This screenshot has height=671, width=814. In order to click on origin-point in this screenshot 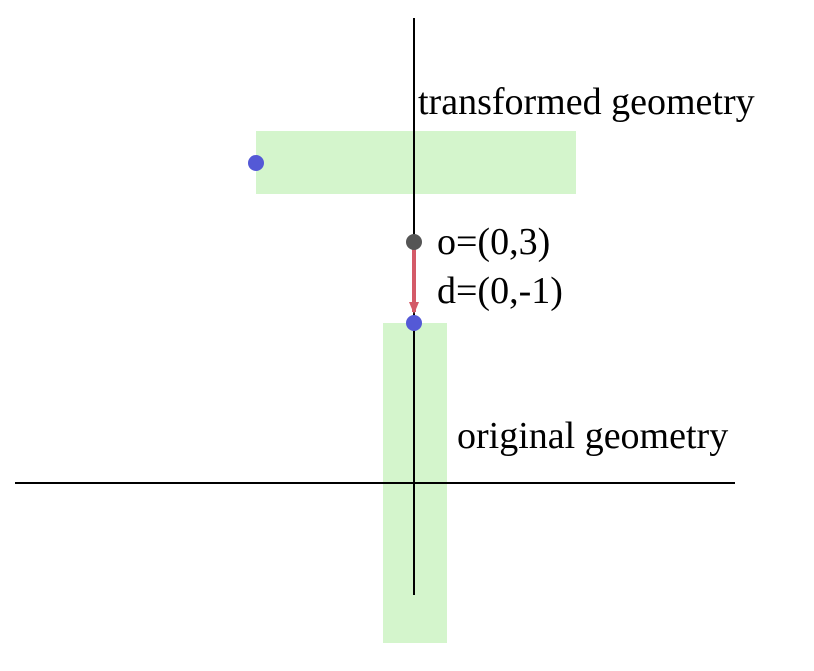, I will do `click(414, 242)`.